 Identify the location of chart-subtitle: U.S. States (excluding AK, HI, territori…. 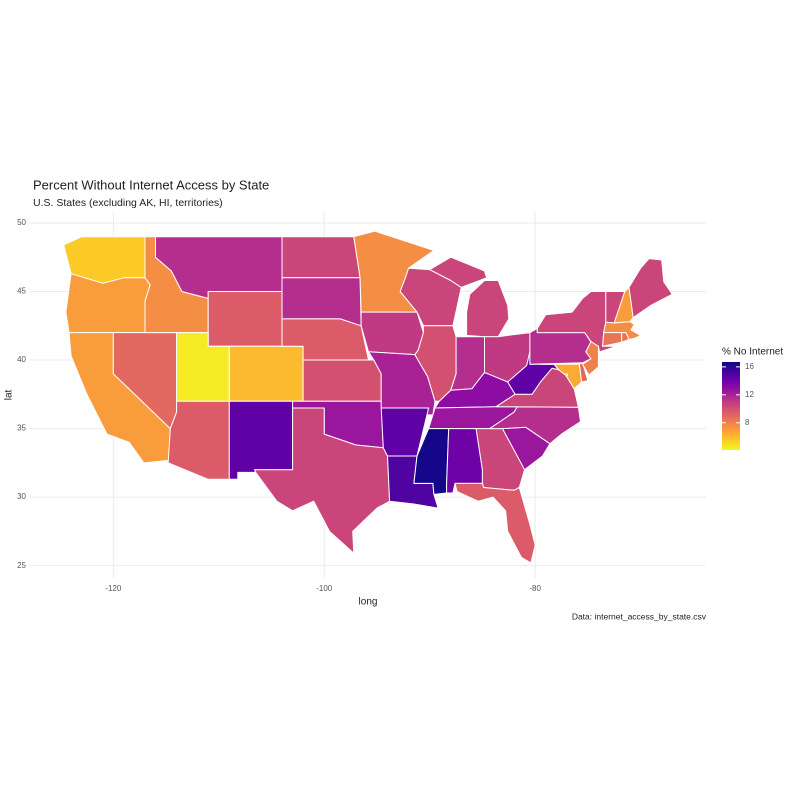
(128, 203).